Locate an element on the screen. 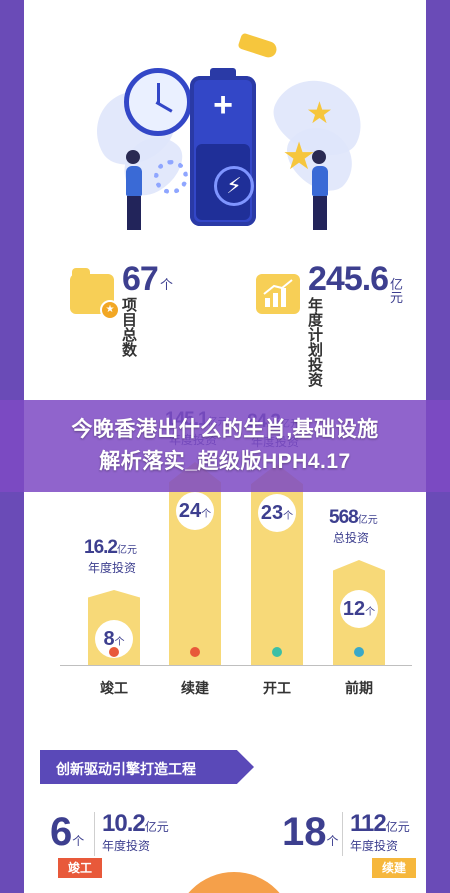  person-right is located at coordinates (320, 190).